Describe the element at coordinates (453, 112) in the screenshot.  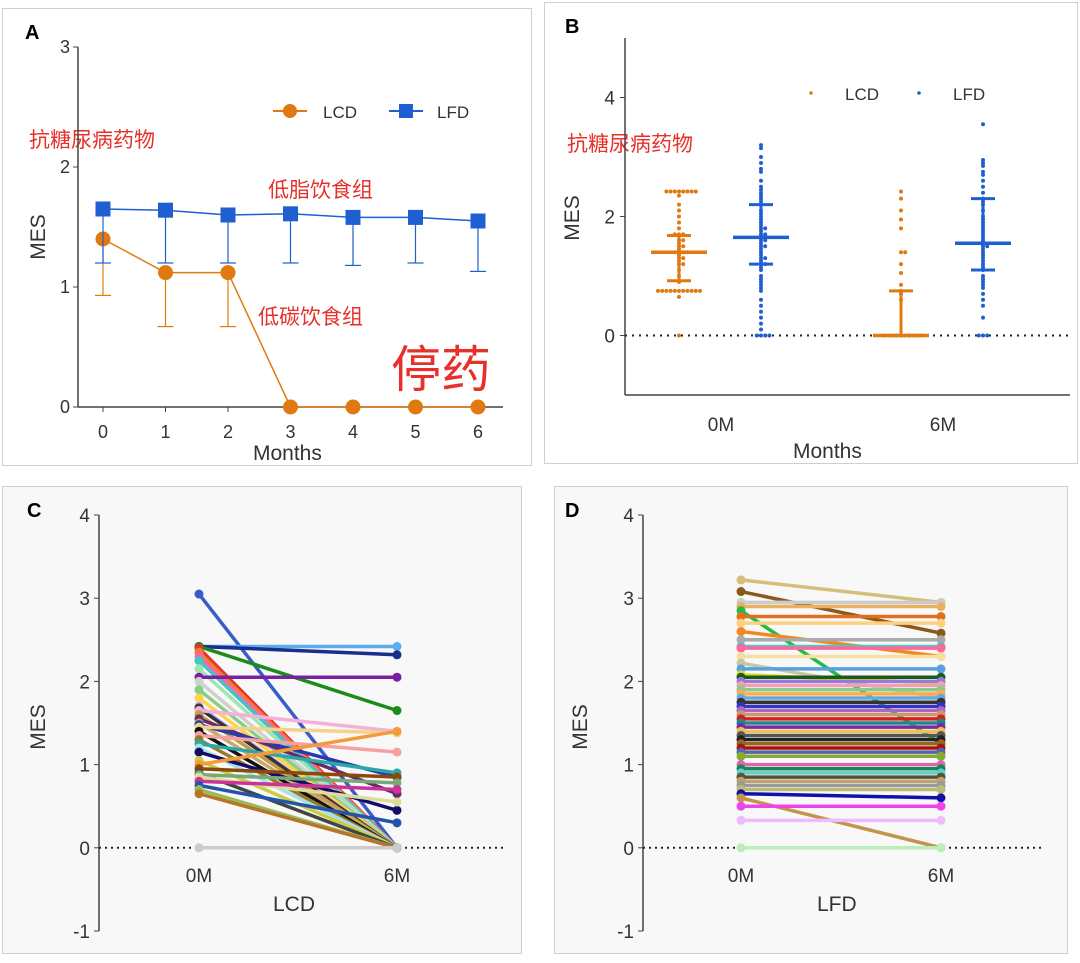
I see `legend-lfd-label: LFD` at that location.